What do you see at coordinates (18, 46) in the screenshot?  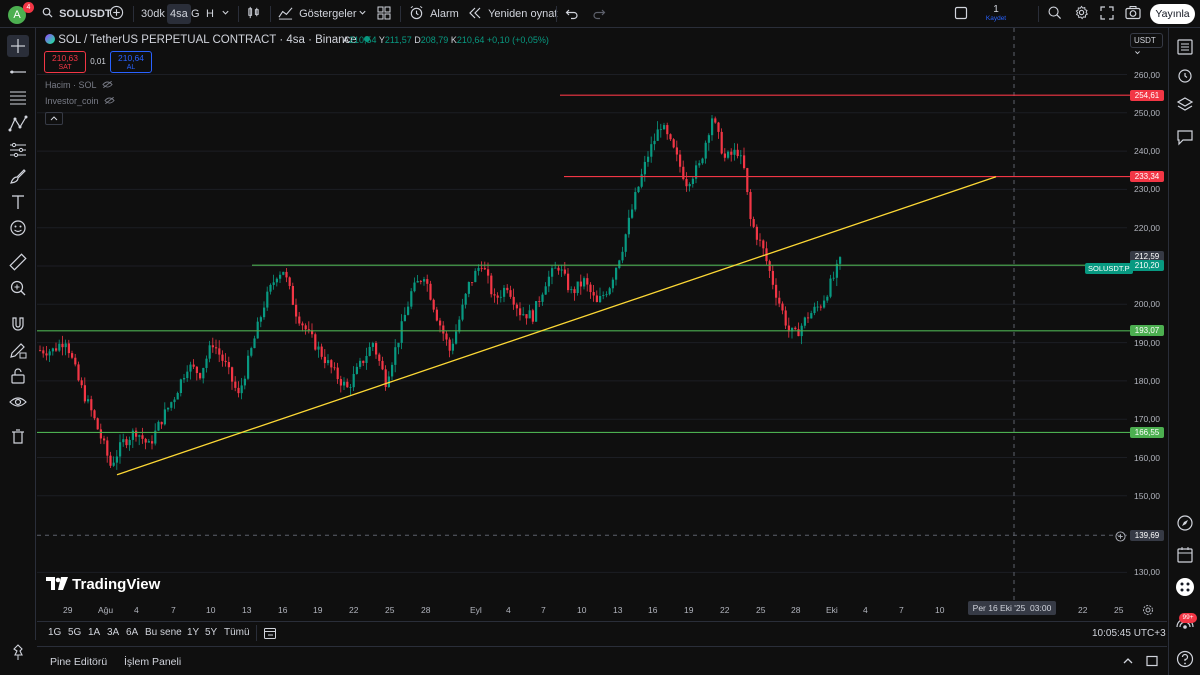 I see `crosshair-tool` at bounding box center [18, 46].